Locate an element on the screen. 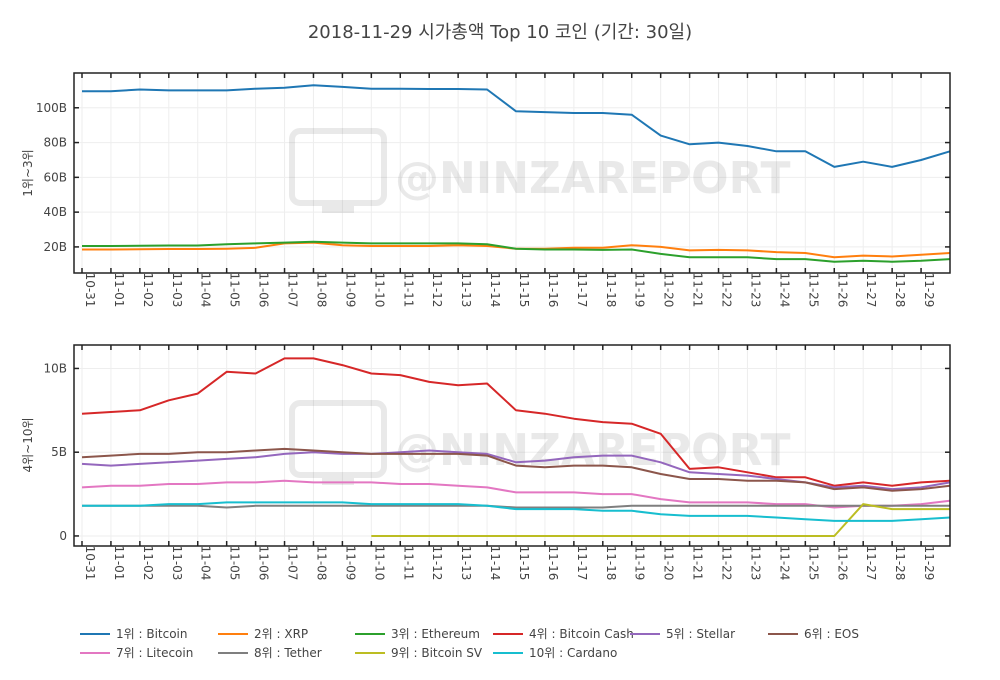  y-tick-label: 40B is located at coordinates (55, 212).